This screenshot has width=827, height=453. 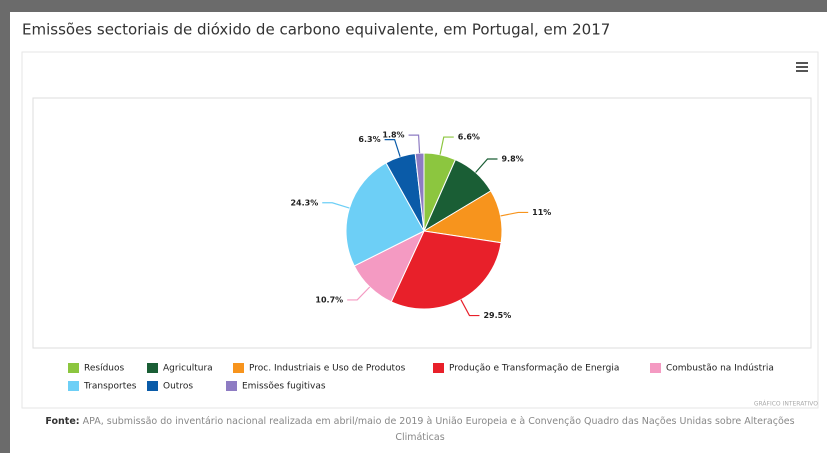 What do you see at coordinates (393, 135) in the screenshot?
I see `data-label: 1.8%` at bounding box center [393, 135].